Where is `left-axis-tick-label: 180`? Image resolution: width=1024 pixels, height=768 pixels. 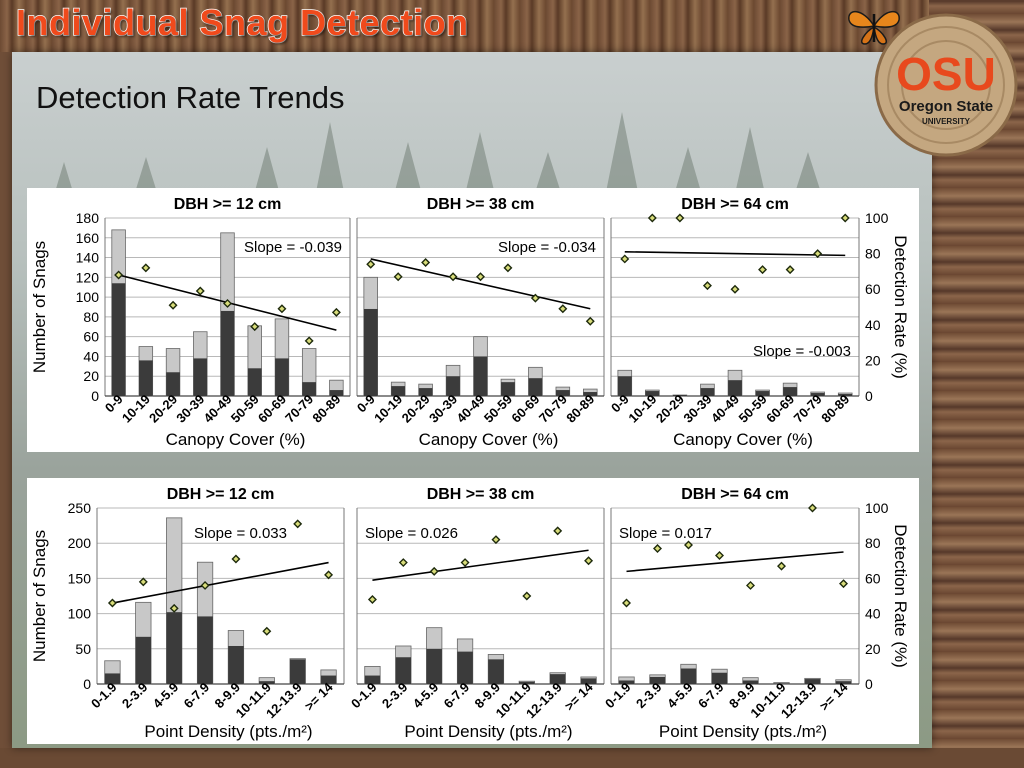
left-axis-tick-label: 180 is located at coordinates (88, 218).